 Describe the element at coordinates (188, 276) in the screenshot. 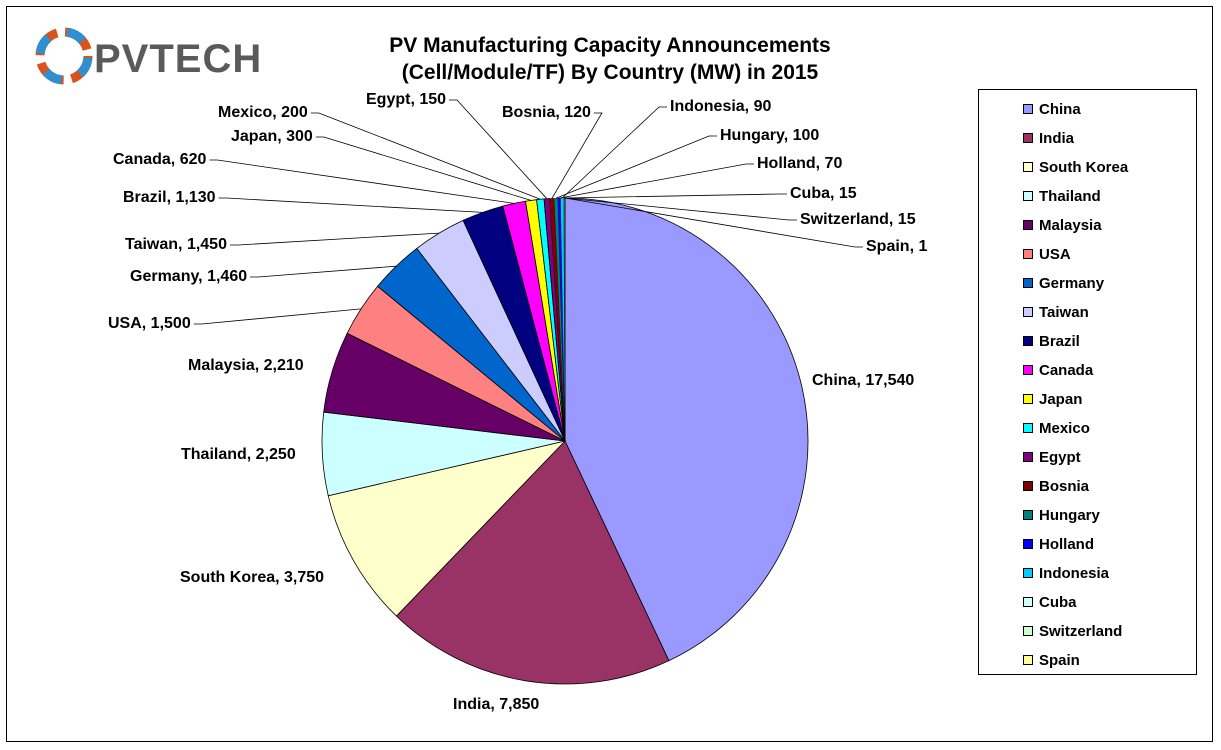

I see `data-label-germany: Germany, 1,460` at that location.